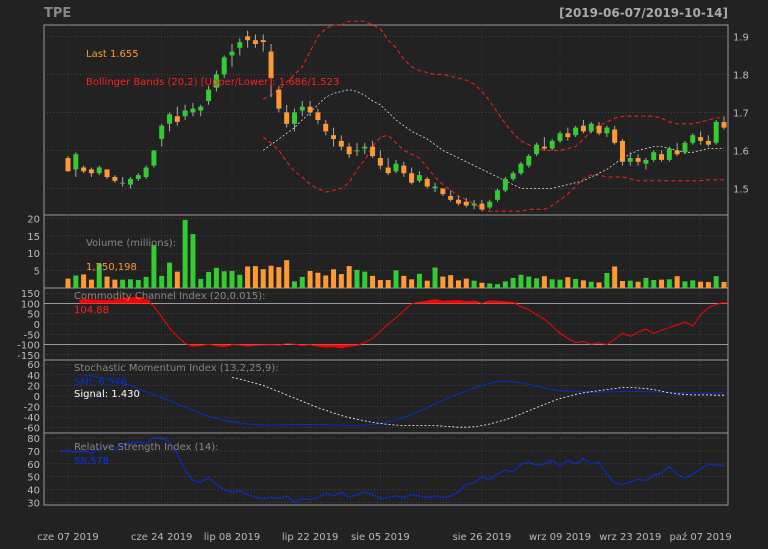 The image size is (768, 549). Describe the element at coordinates (741, 151) in the screenshot. I see `tick-label: 1.6` at that location.